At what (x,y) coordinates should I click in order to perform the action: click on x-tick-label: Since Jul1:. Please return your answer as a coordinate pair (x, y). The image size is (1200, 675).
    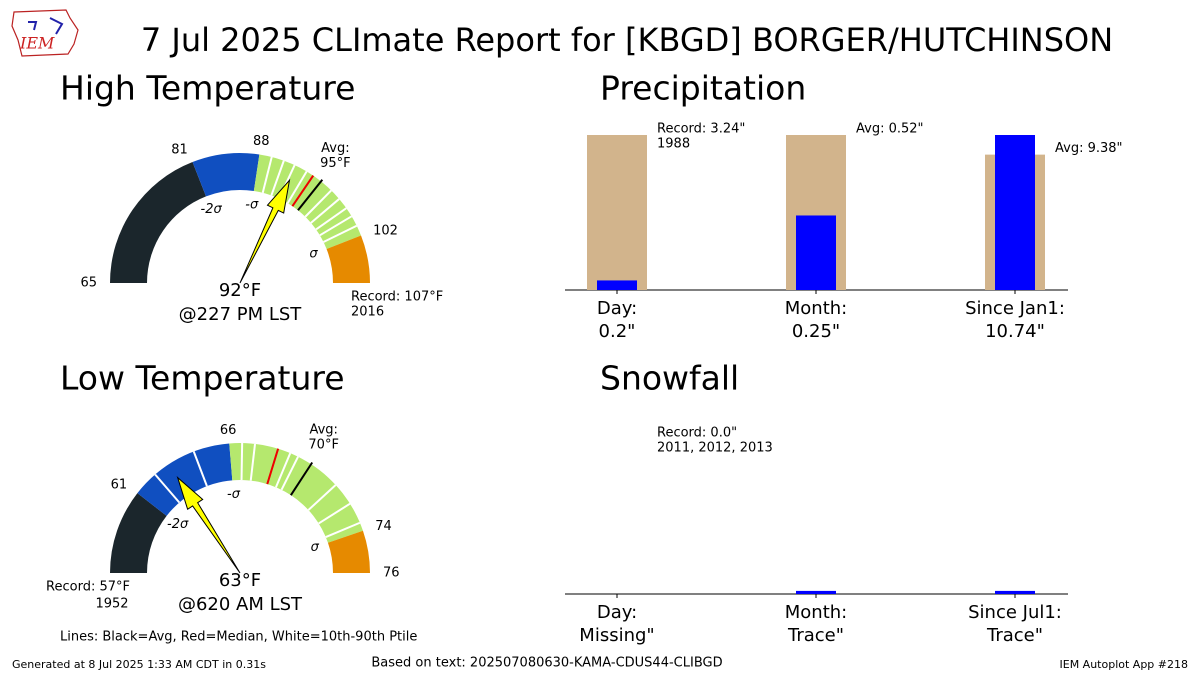
    Looking at the image, I should click on (1015, 612).